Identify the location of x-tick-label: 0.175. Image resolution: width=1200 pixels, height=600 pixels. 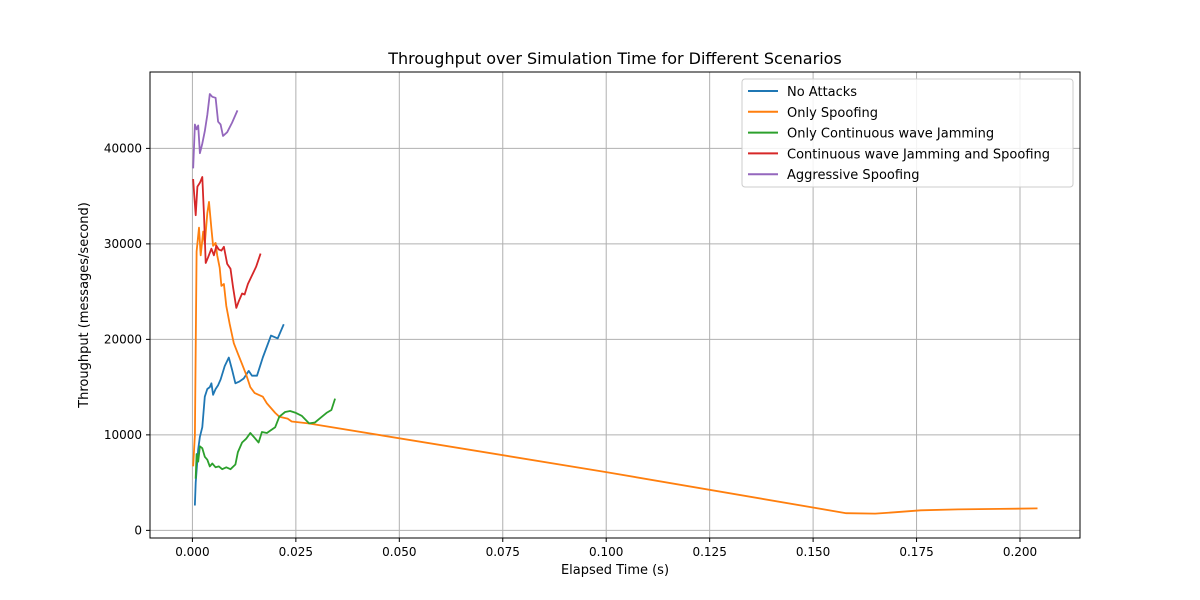
(916, 552).